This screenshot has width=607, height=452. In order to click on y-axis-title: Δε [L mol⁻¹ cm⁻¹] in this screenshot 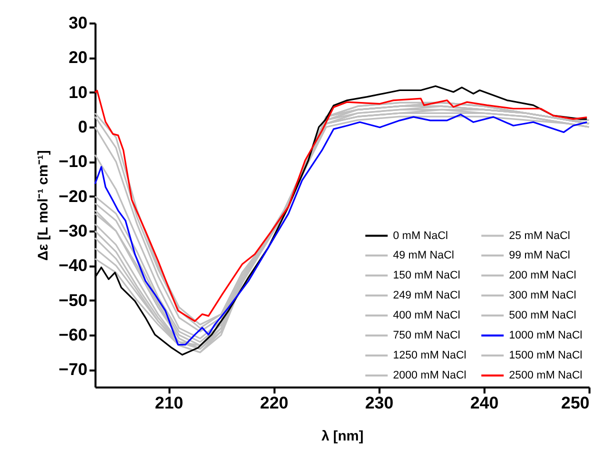, I will do `click(42, 205)`.